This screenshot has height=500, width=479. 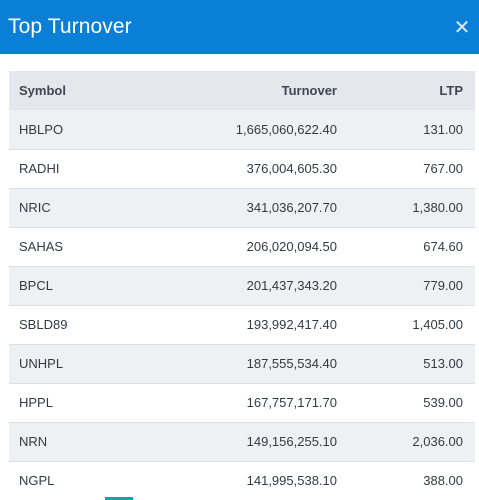 What do you see at coordinates (291, 363) in the screenshot?
I see `cell-turnover: 187,555,534.40` at bounding box center [291, 363].